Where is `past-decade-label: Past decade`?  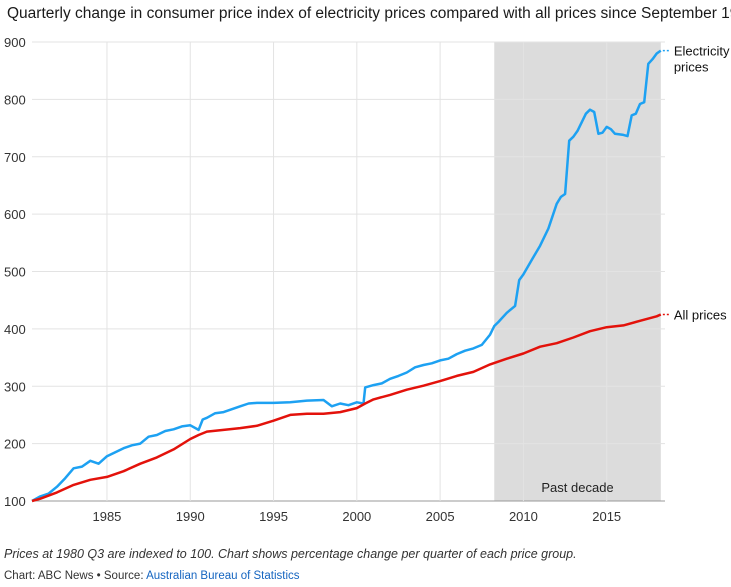
past-decade-label: Past decade is located at coordinates (577, 487).